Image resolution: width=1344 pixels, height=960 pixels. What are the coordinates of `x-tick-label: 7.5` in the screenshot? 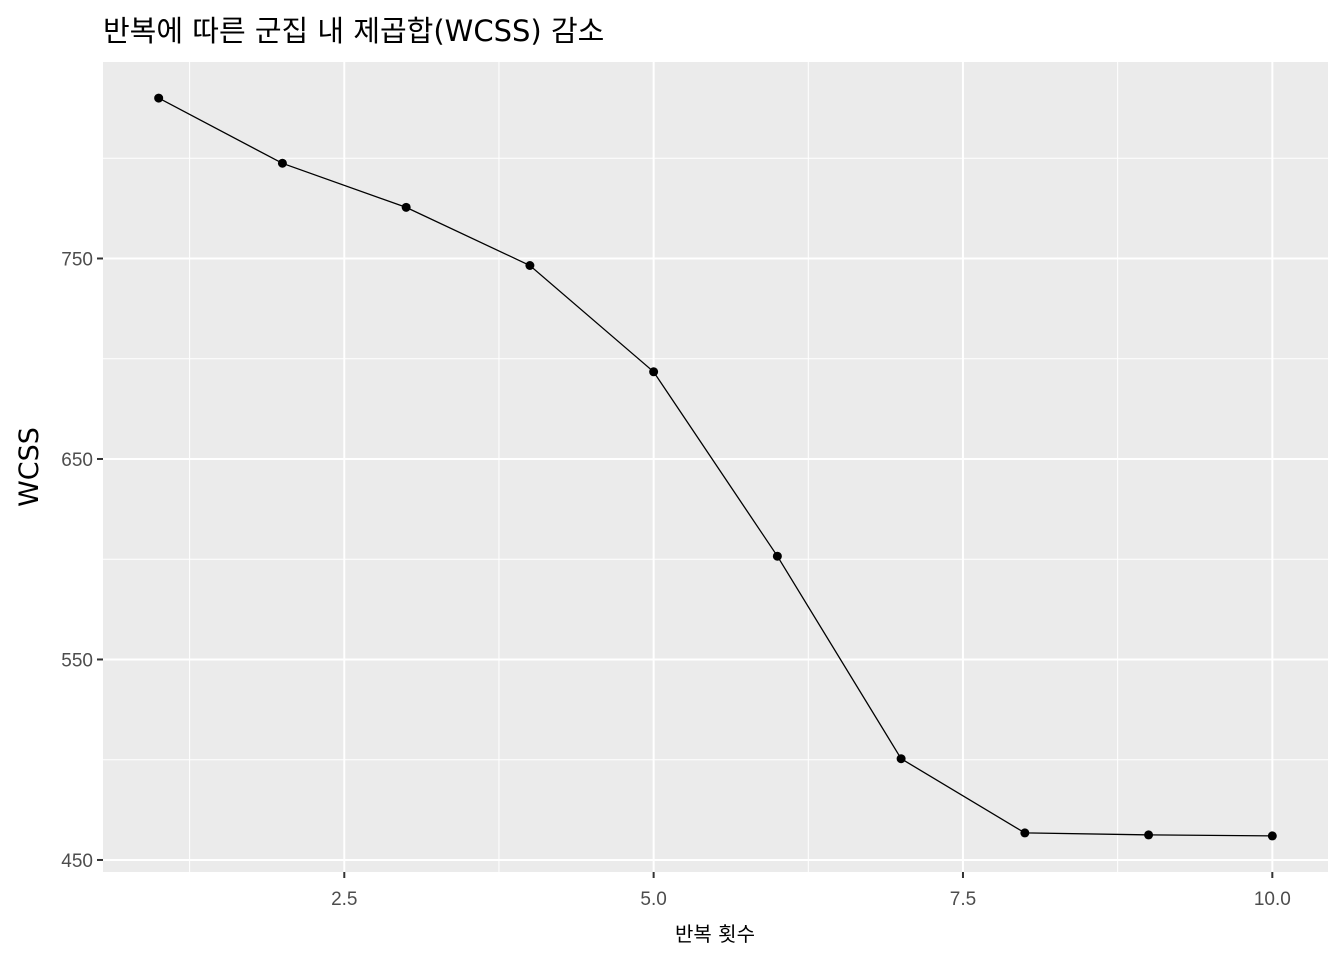 It's located at (963, 899).